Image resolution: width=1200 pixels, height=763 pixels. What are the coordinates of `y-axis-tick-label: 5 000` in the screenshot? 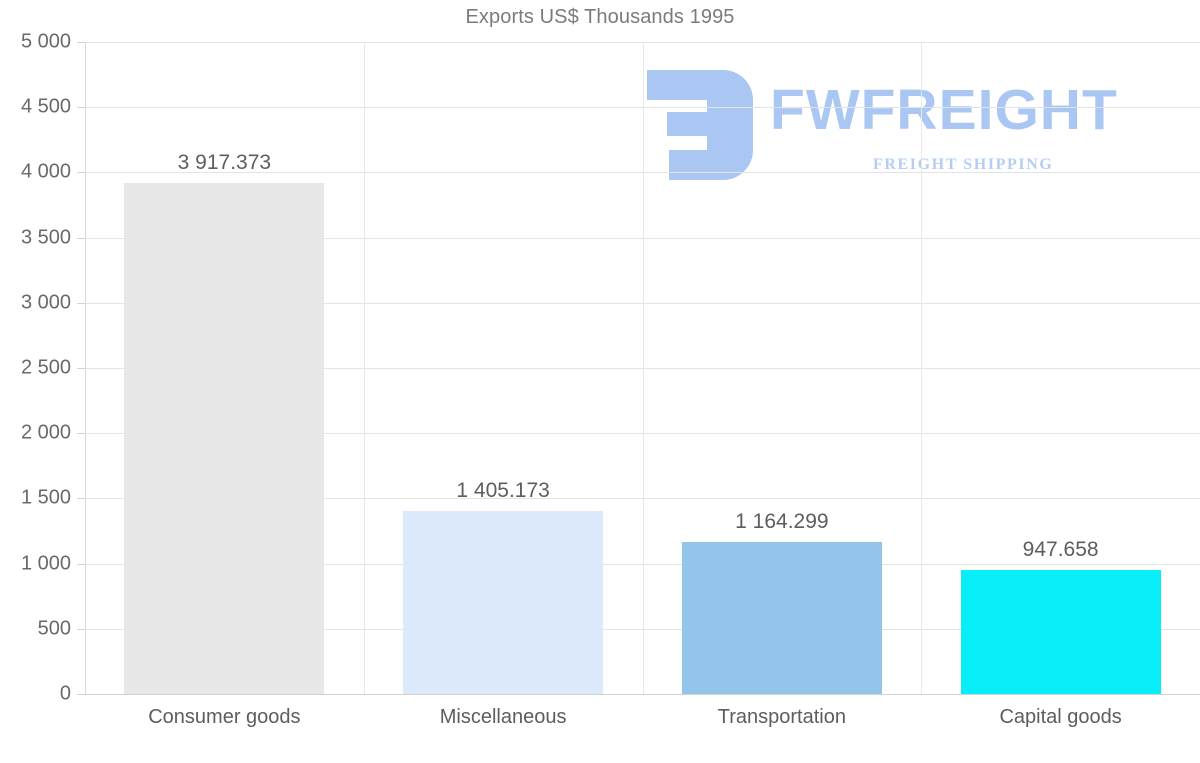 It's located at (45, 41).